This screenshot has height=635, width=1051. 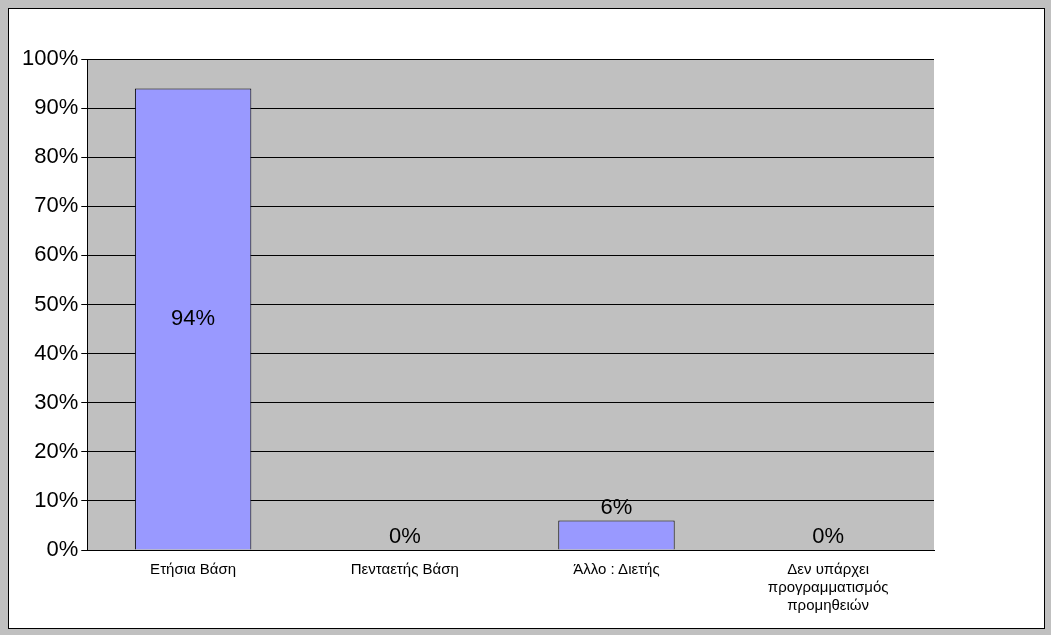 What do you see at coordinates (404, 569) in the screenshot?
I see `x-tick-label: Πενταετής Βάση` at bounding box center [404, 569].